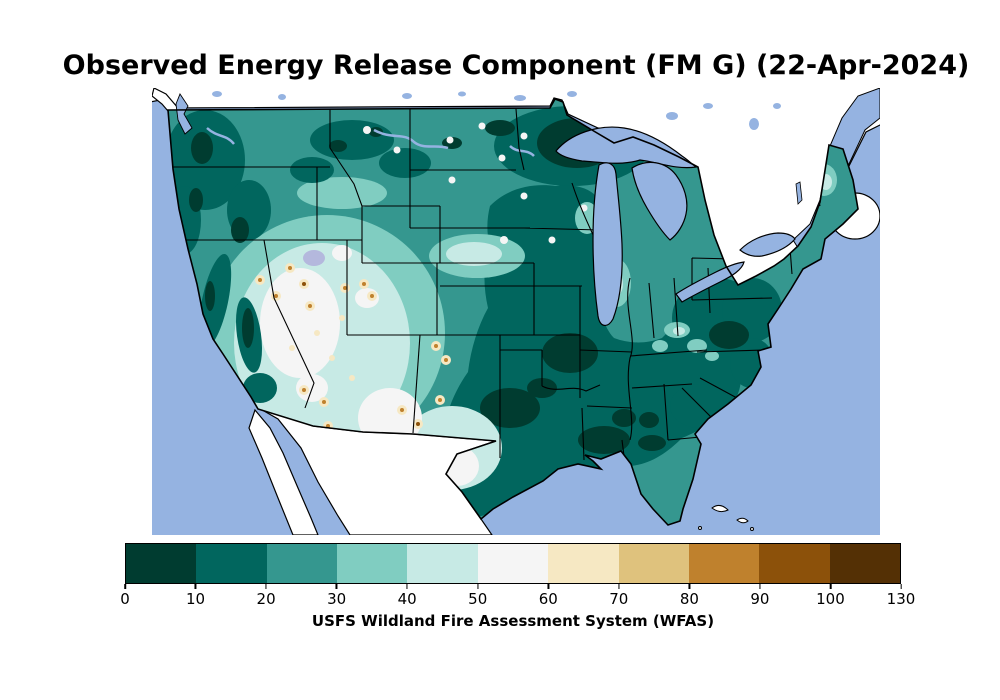  What do you see at coordinates (710, 282) in the screenshot?
I see `lake-erie` at bounding box center [710, 282].